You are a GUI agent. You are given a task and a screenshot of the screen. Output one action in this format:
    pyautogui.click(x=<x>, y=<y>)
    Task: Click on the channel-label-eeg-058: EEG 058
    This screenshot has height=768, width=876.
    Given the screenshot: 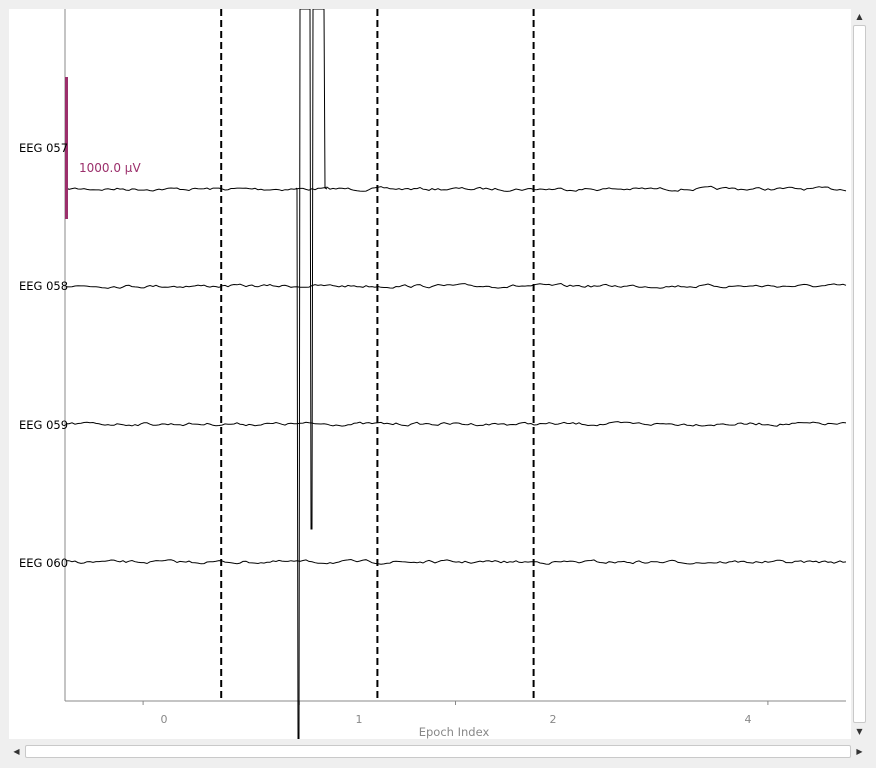 What is the action you would take?
    pyautogui.click(x=44, y=286)
    